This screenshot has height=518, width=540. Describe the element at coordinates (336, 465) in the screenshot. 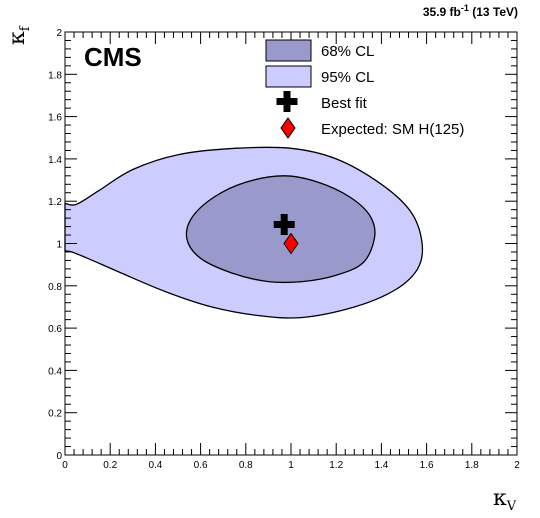

I see `x-tick-label: 1.2` at that location.